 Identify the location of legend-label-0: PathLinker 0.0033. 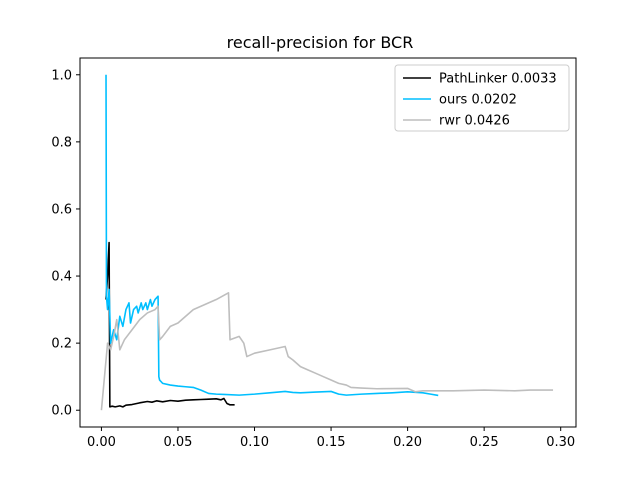
(498, 79).